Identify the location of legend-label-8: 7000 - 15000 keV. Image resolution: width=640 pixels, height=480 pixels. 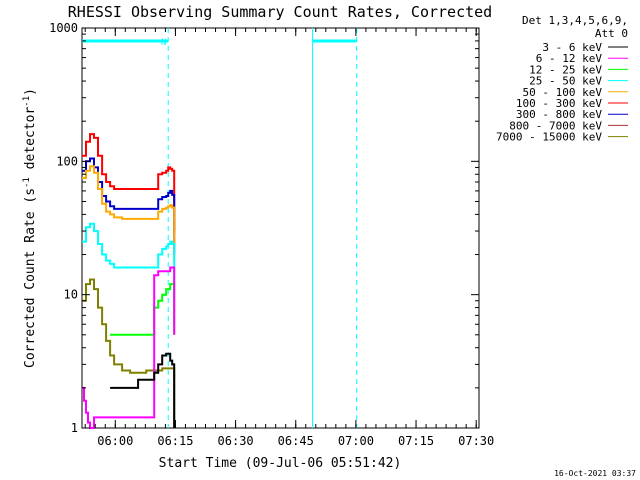
(549, 137).